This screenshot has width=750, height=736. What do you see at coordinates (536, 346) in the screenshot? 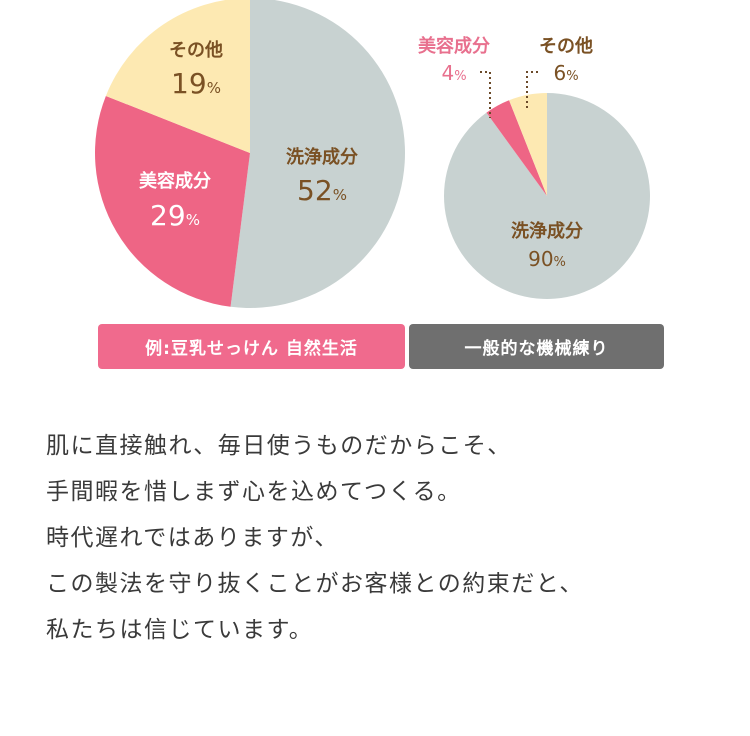
I see `caption-badge-machine: 一般的な機械練り` at bounding box center [536, 346].